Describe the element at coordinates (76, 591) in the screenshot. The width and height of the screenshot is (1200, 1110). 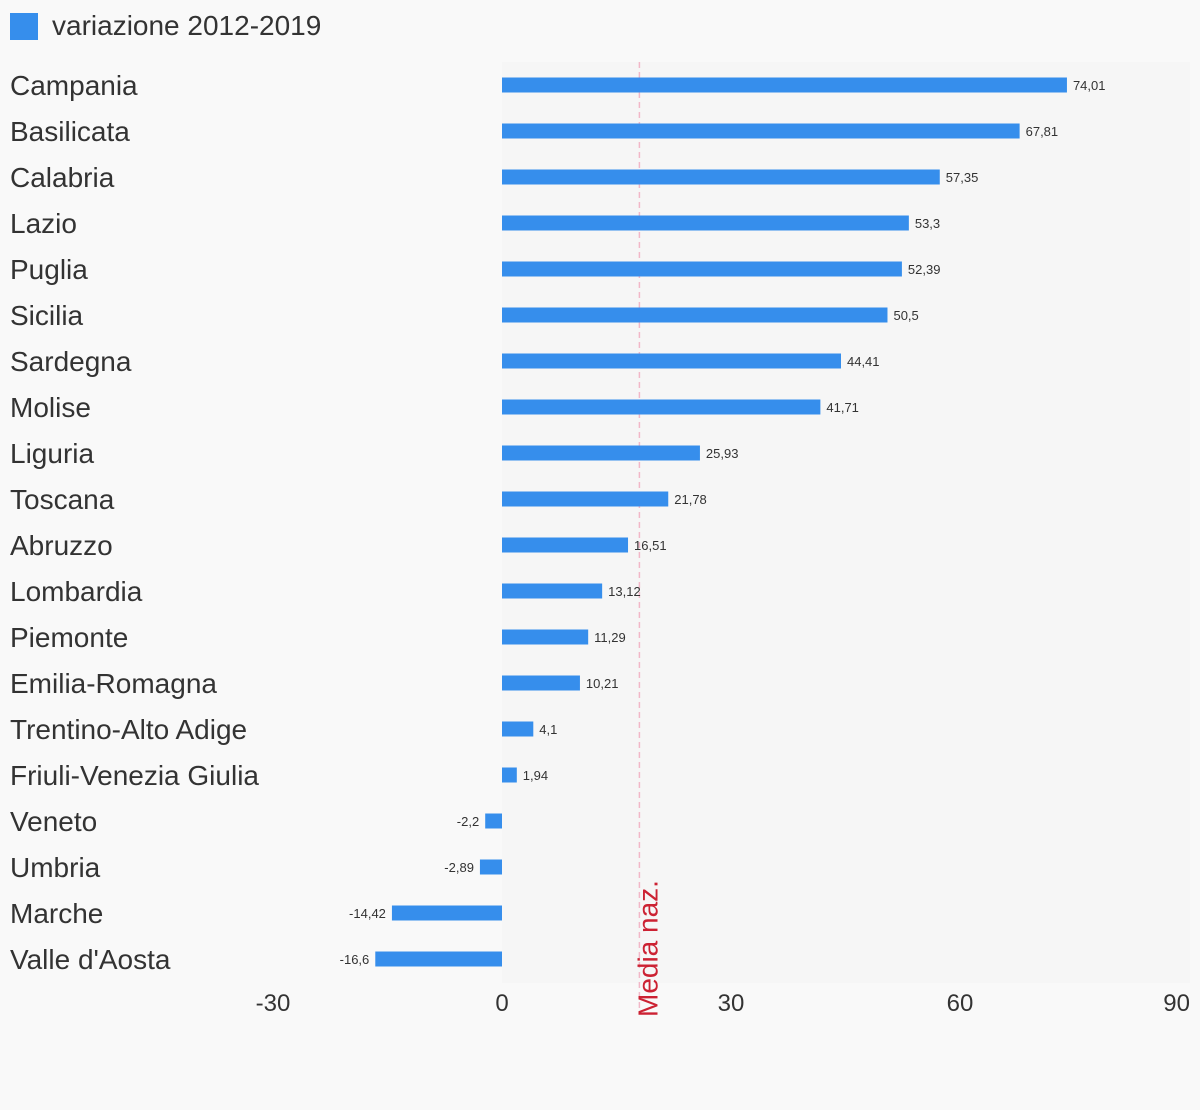
I see `category-label: Lombardia` at that location.